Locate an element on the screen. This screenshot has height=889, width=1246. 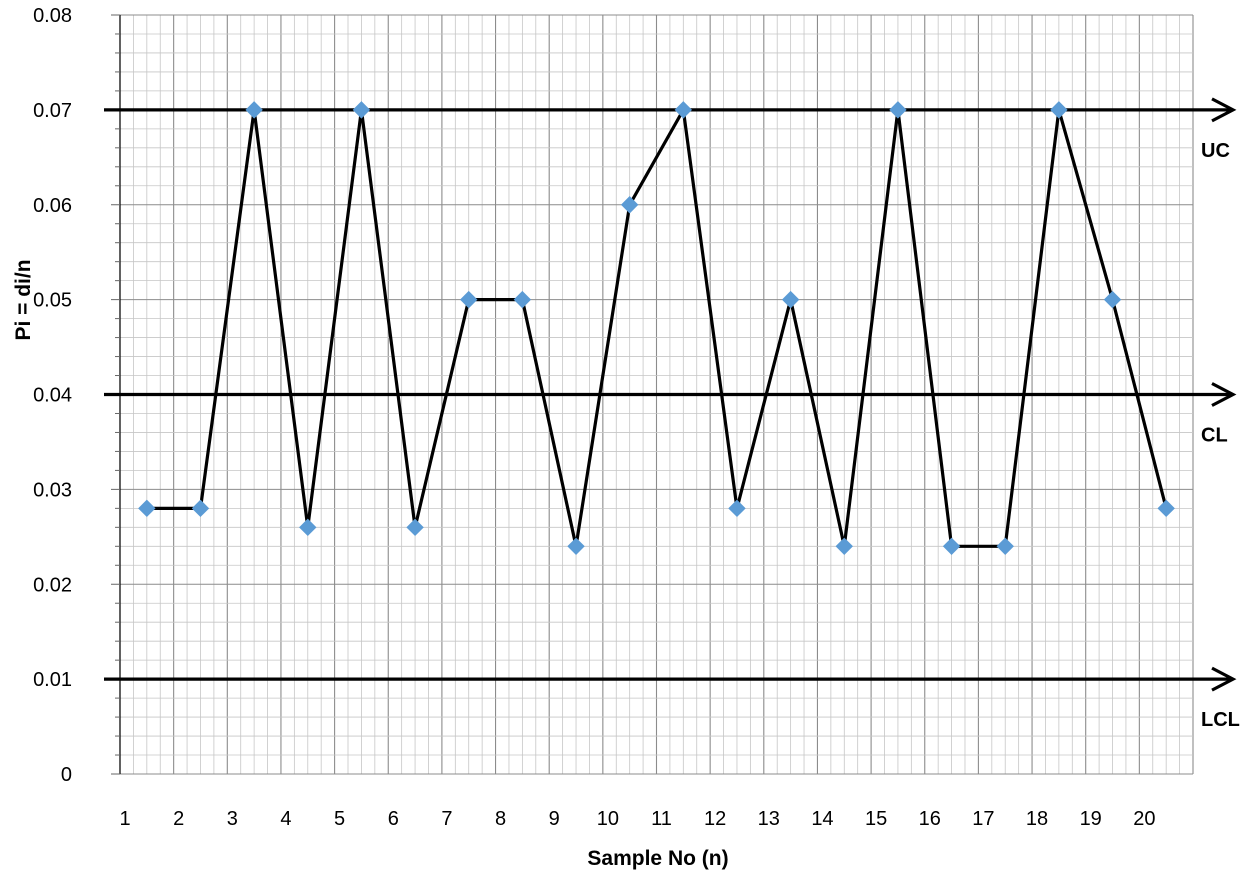
x-tick-label: 15 is located at coordinates (876, 819).